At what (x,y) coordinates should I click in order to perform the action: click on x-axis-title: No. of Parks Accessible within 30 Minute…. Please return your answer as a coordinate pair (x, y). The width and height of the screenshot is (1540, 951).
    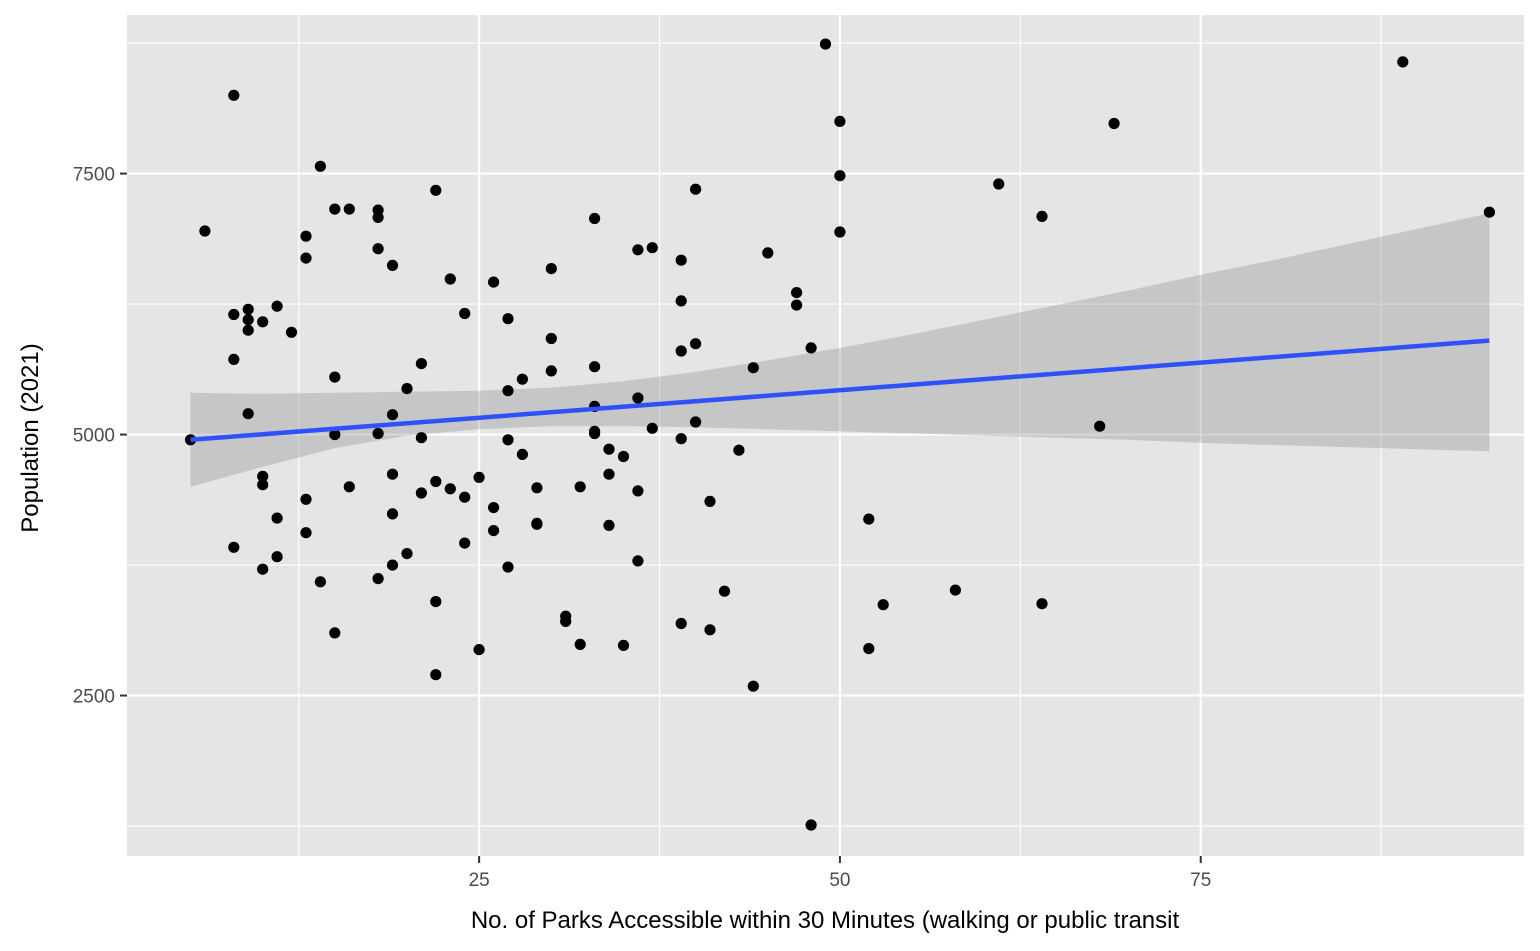
    Looking at the image, I should click on (825, 920).